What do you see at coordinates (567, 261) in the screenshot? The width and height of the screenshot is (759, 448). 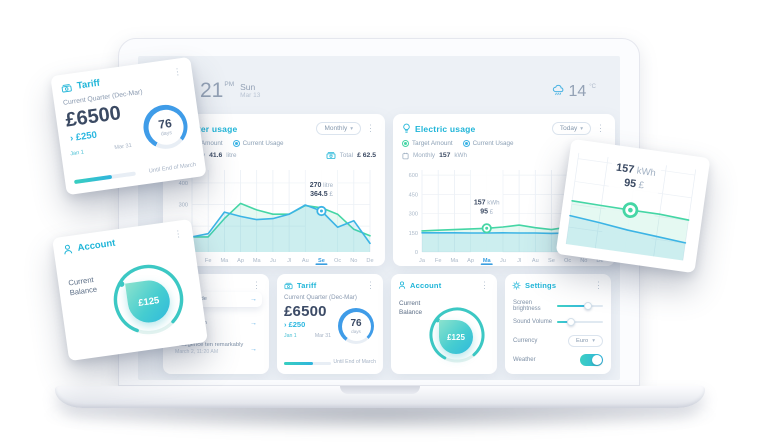 I see `svg-text: Oc` at bounding box center [567, 261].